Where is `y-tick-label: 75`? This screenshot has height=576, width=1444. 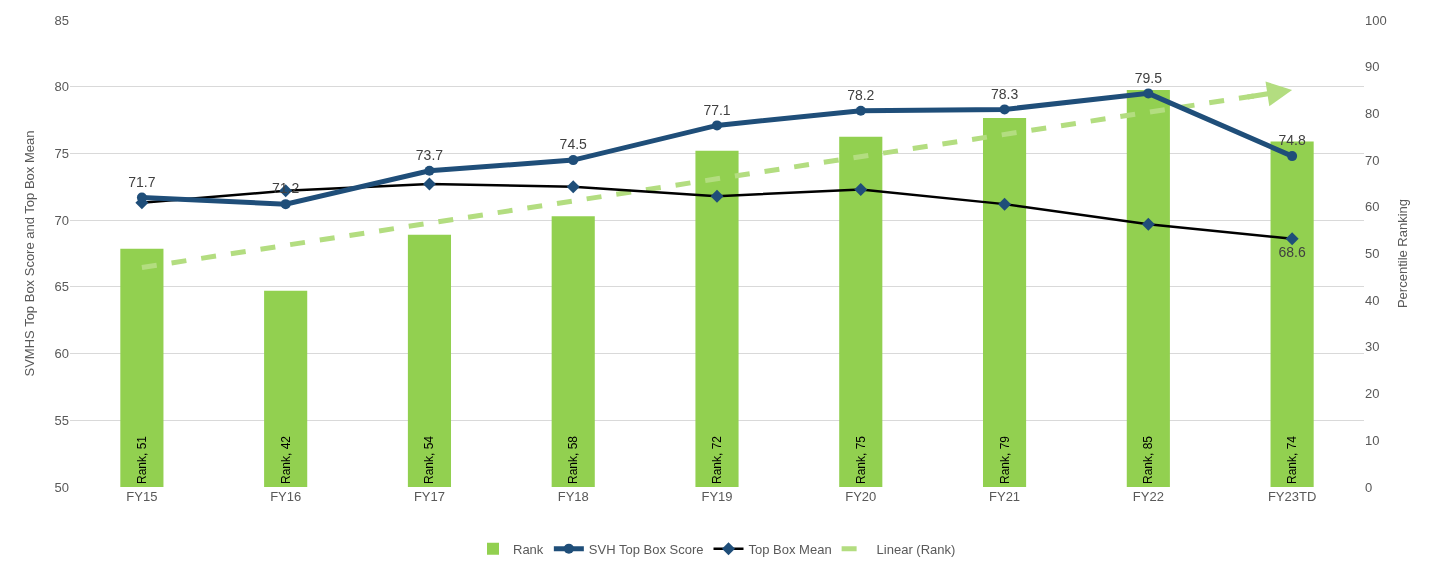
y-tick-label: 75 is located at coordinates (61, 153).